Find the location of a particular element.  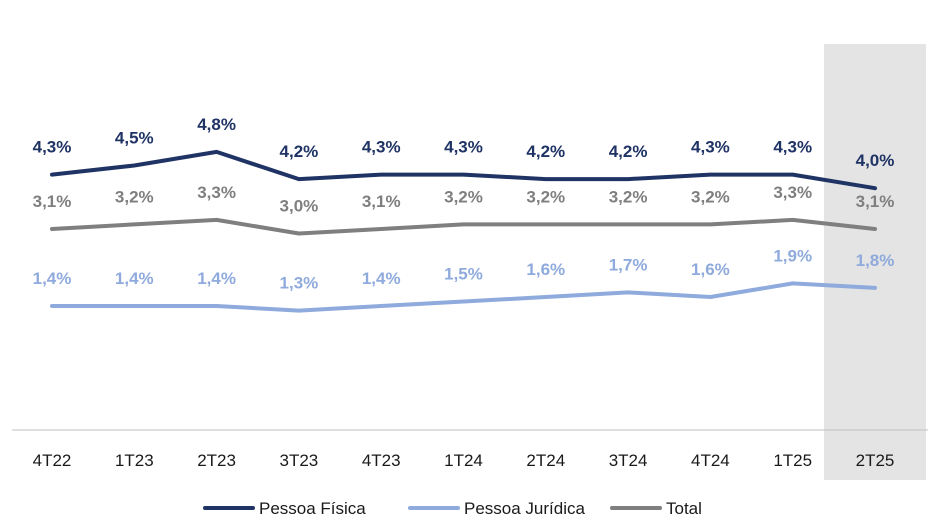

highlight-layer is located at coordinates (875, 262).